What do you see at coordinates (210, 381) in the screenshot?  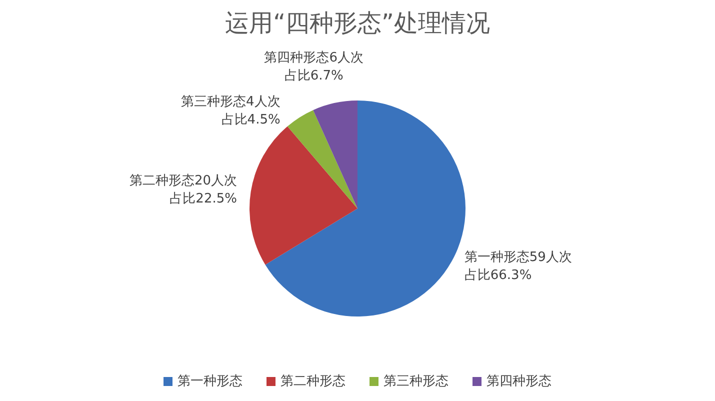 I see `legend-label: 第一种形态` at bounding box center [210, 381].